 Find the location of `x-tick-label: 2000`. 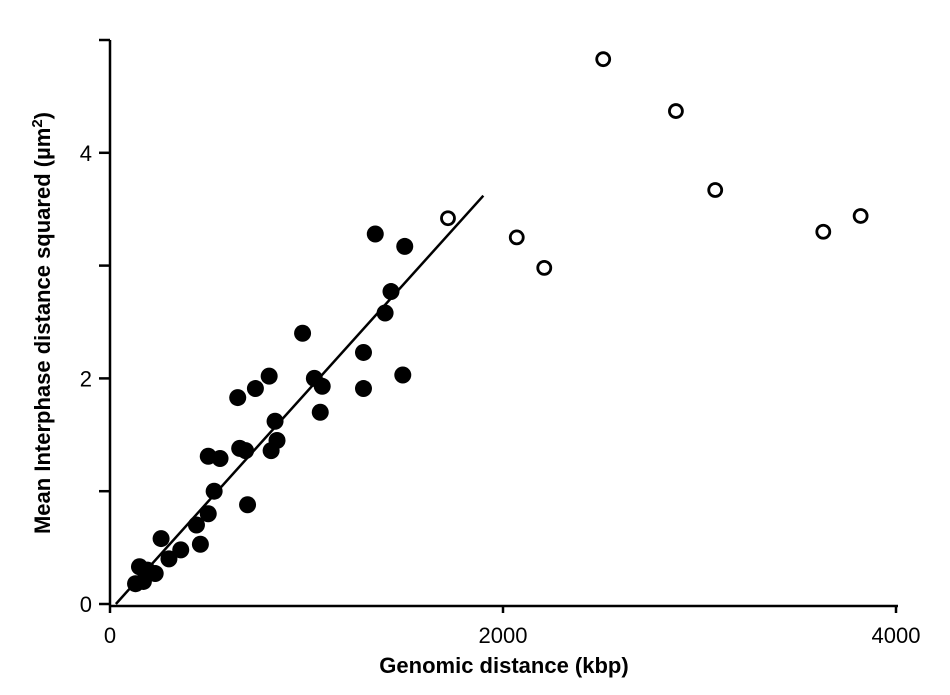

x-tick-label: 2000 is located at coordinates (503, 635).